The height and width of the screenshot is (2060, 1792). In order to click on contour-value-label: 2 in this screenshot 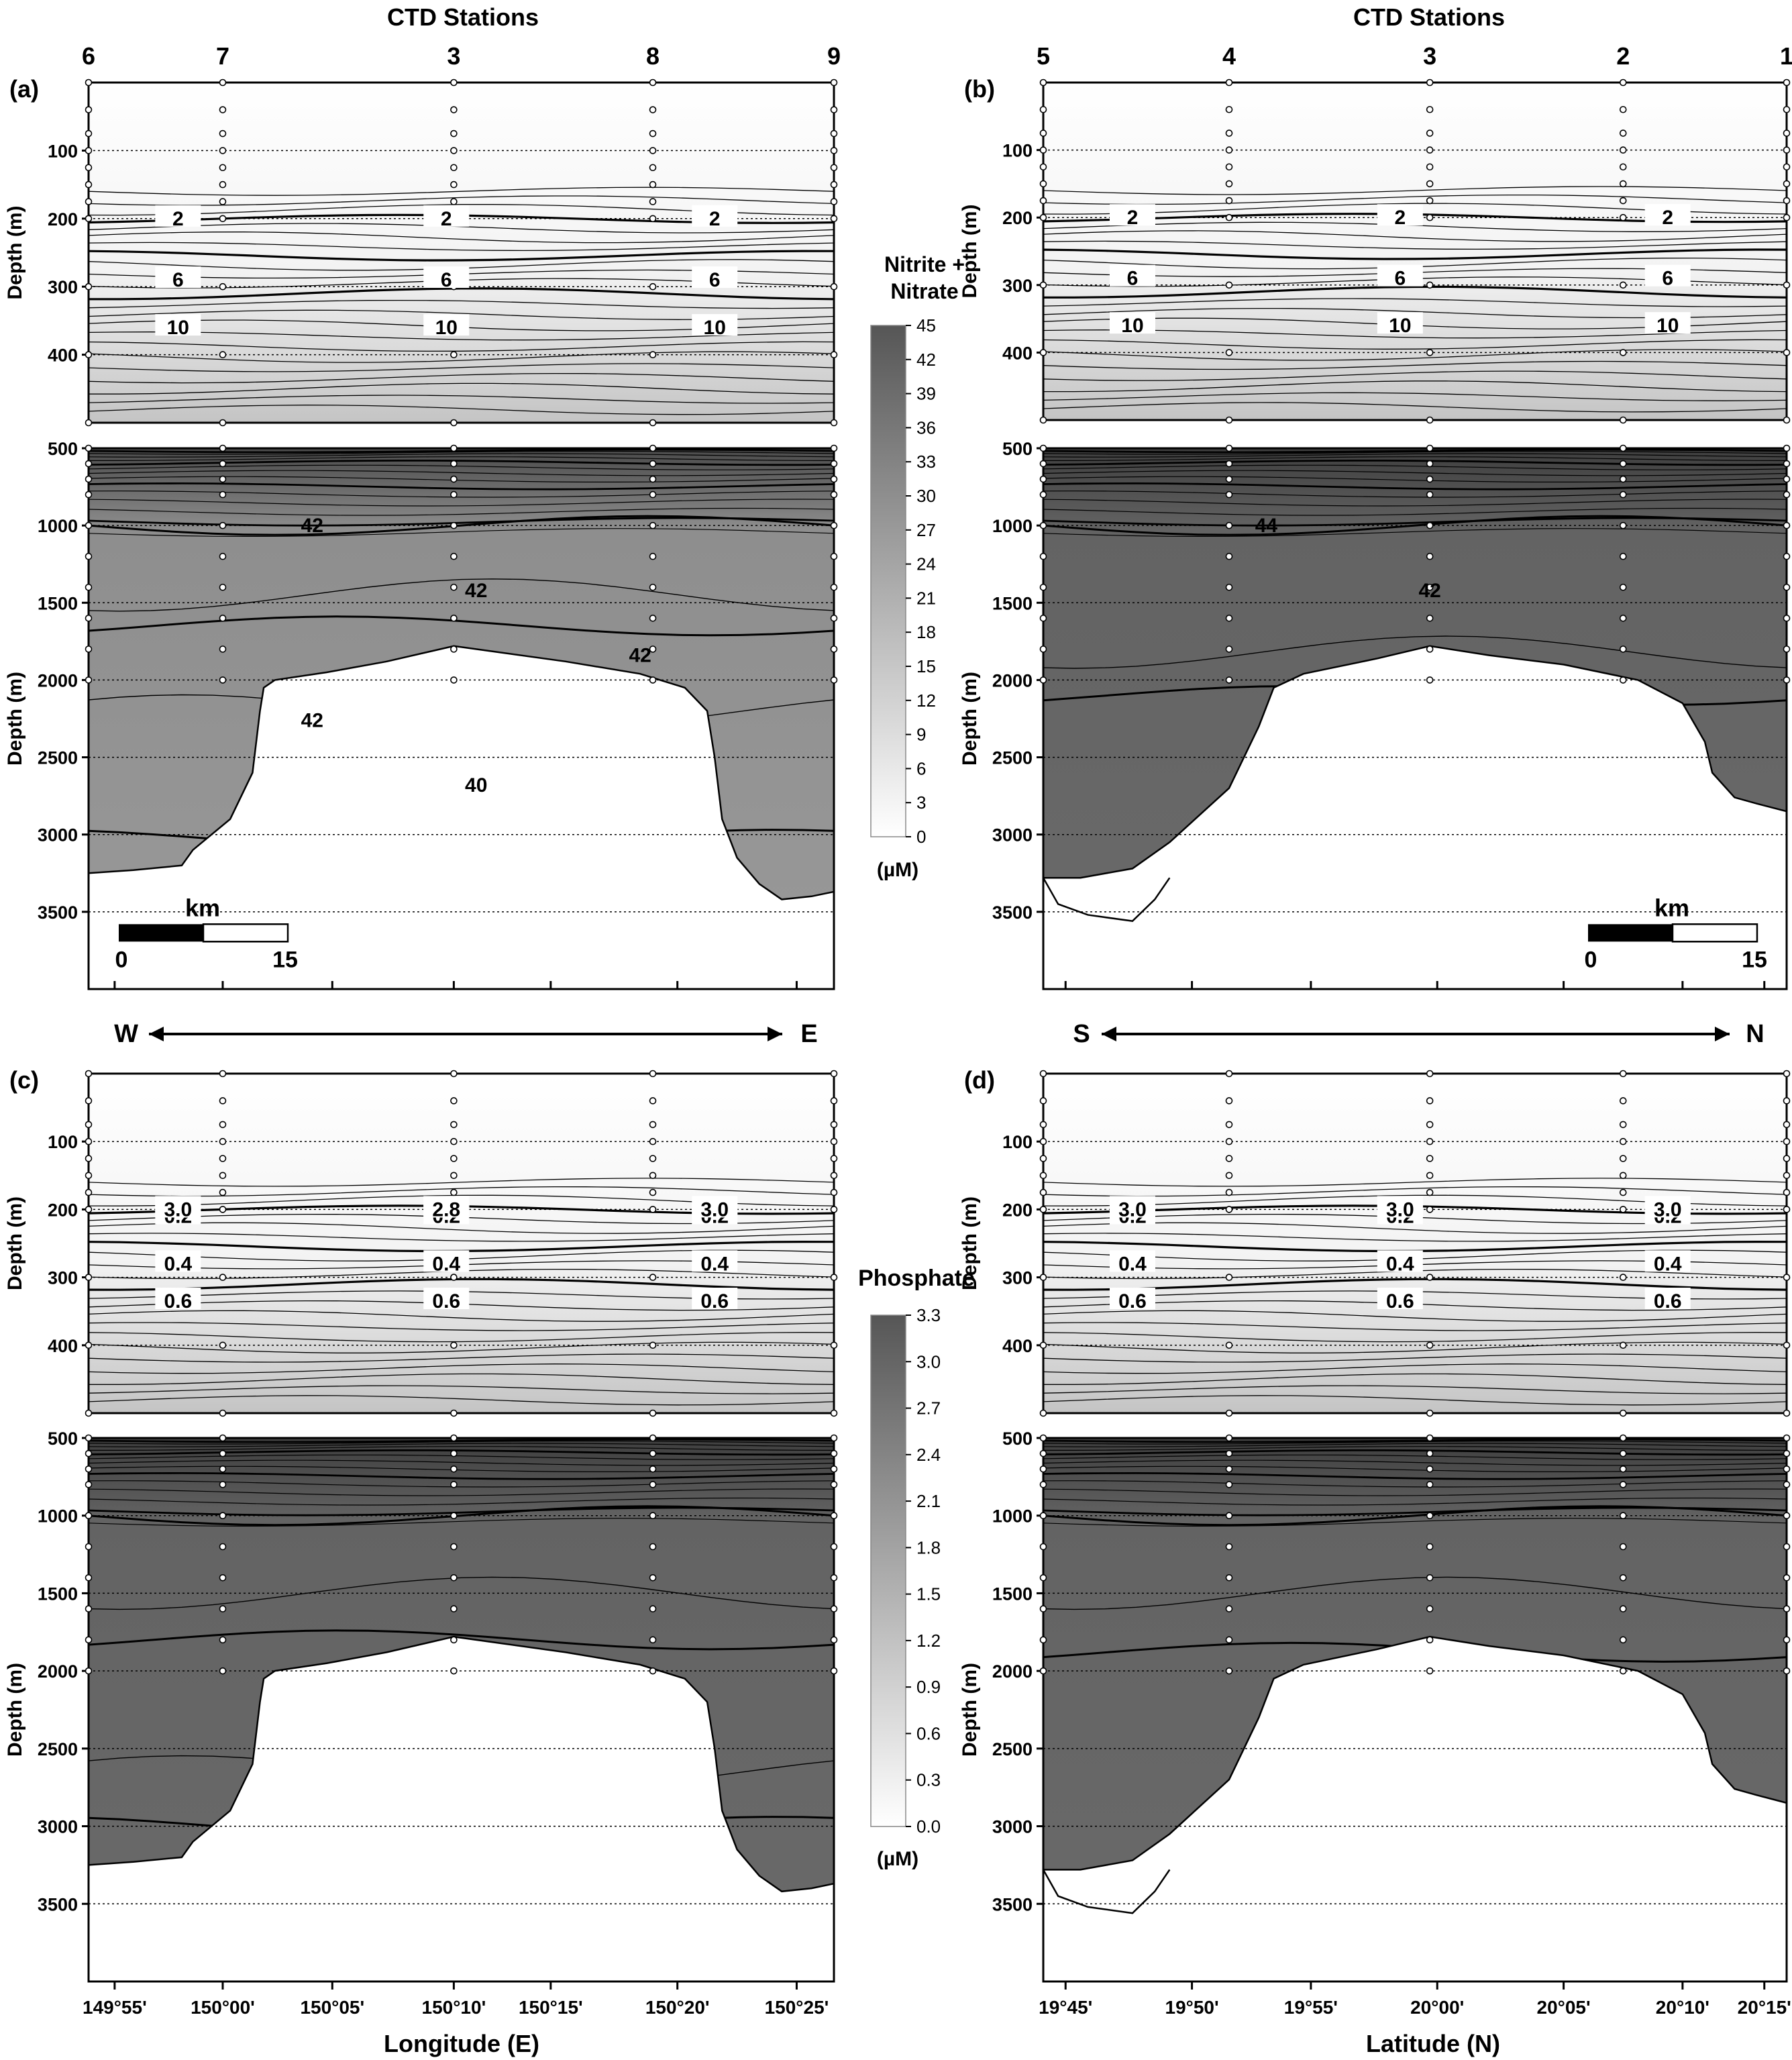, I will do `click(1133, 218)`.